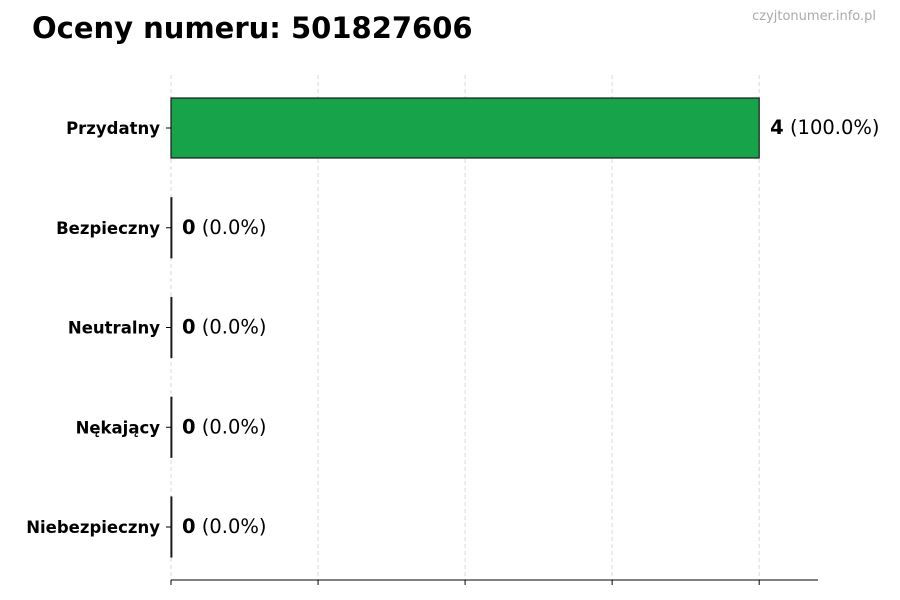 The image size is (900, 600). I want to click on category-label: Bezpieczny, so click(108, 228).